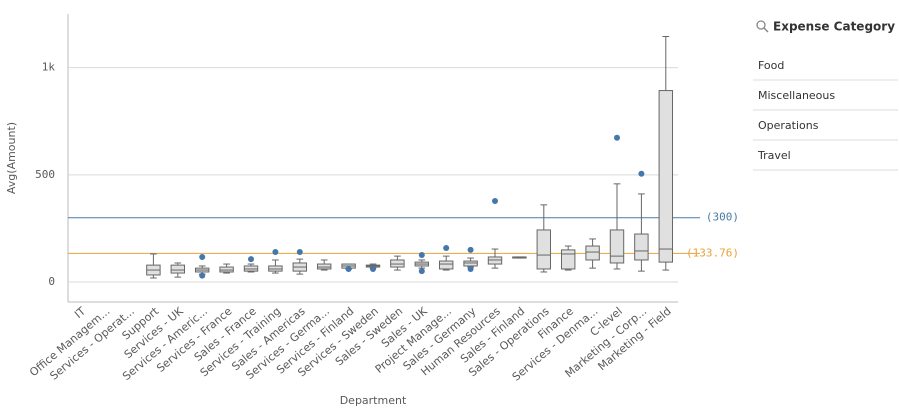 The image size is (899, 420). What do you see at coordinates (373, 400) in the screenshot?
I see `x-axis-label: Department` at bounding box center [373, 400].